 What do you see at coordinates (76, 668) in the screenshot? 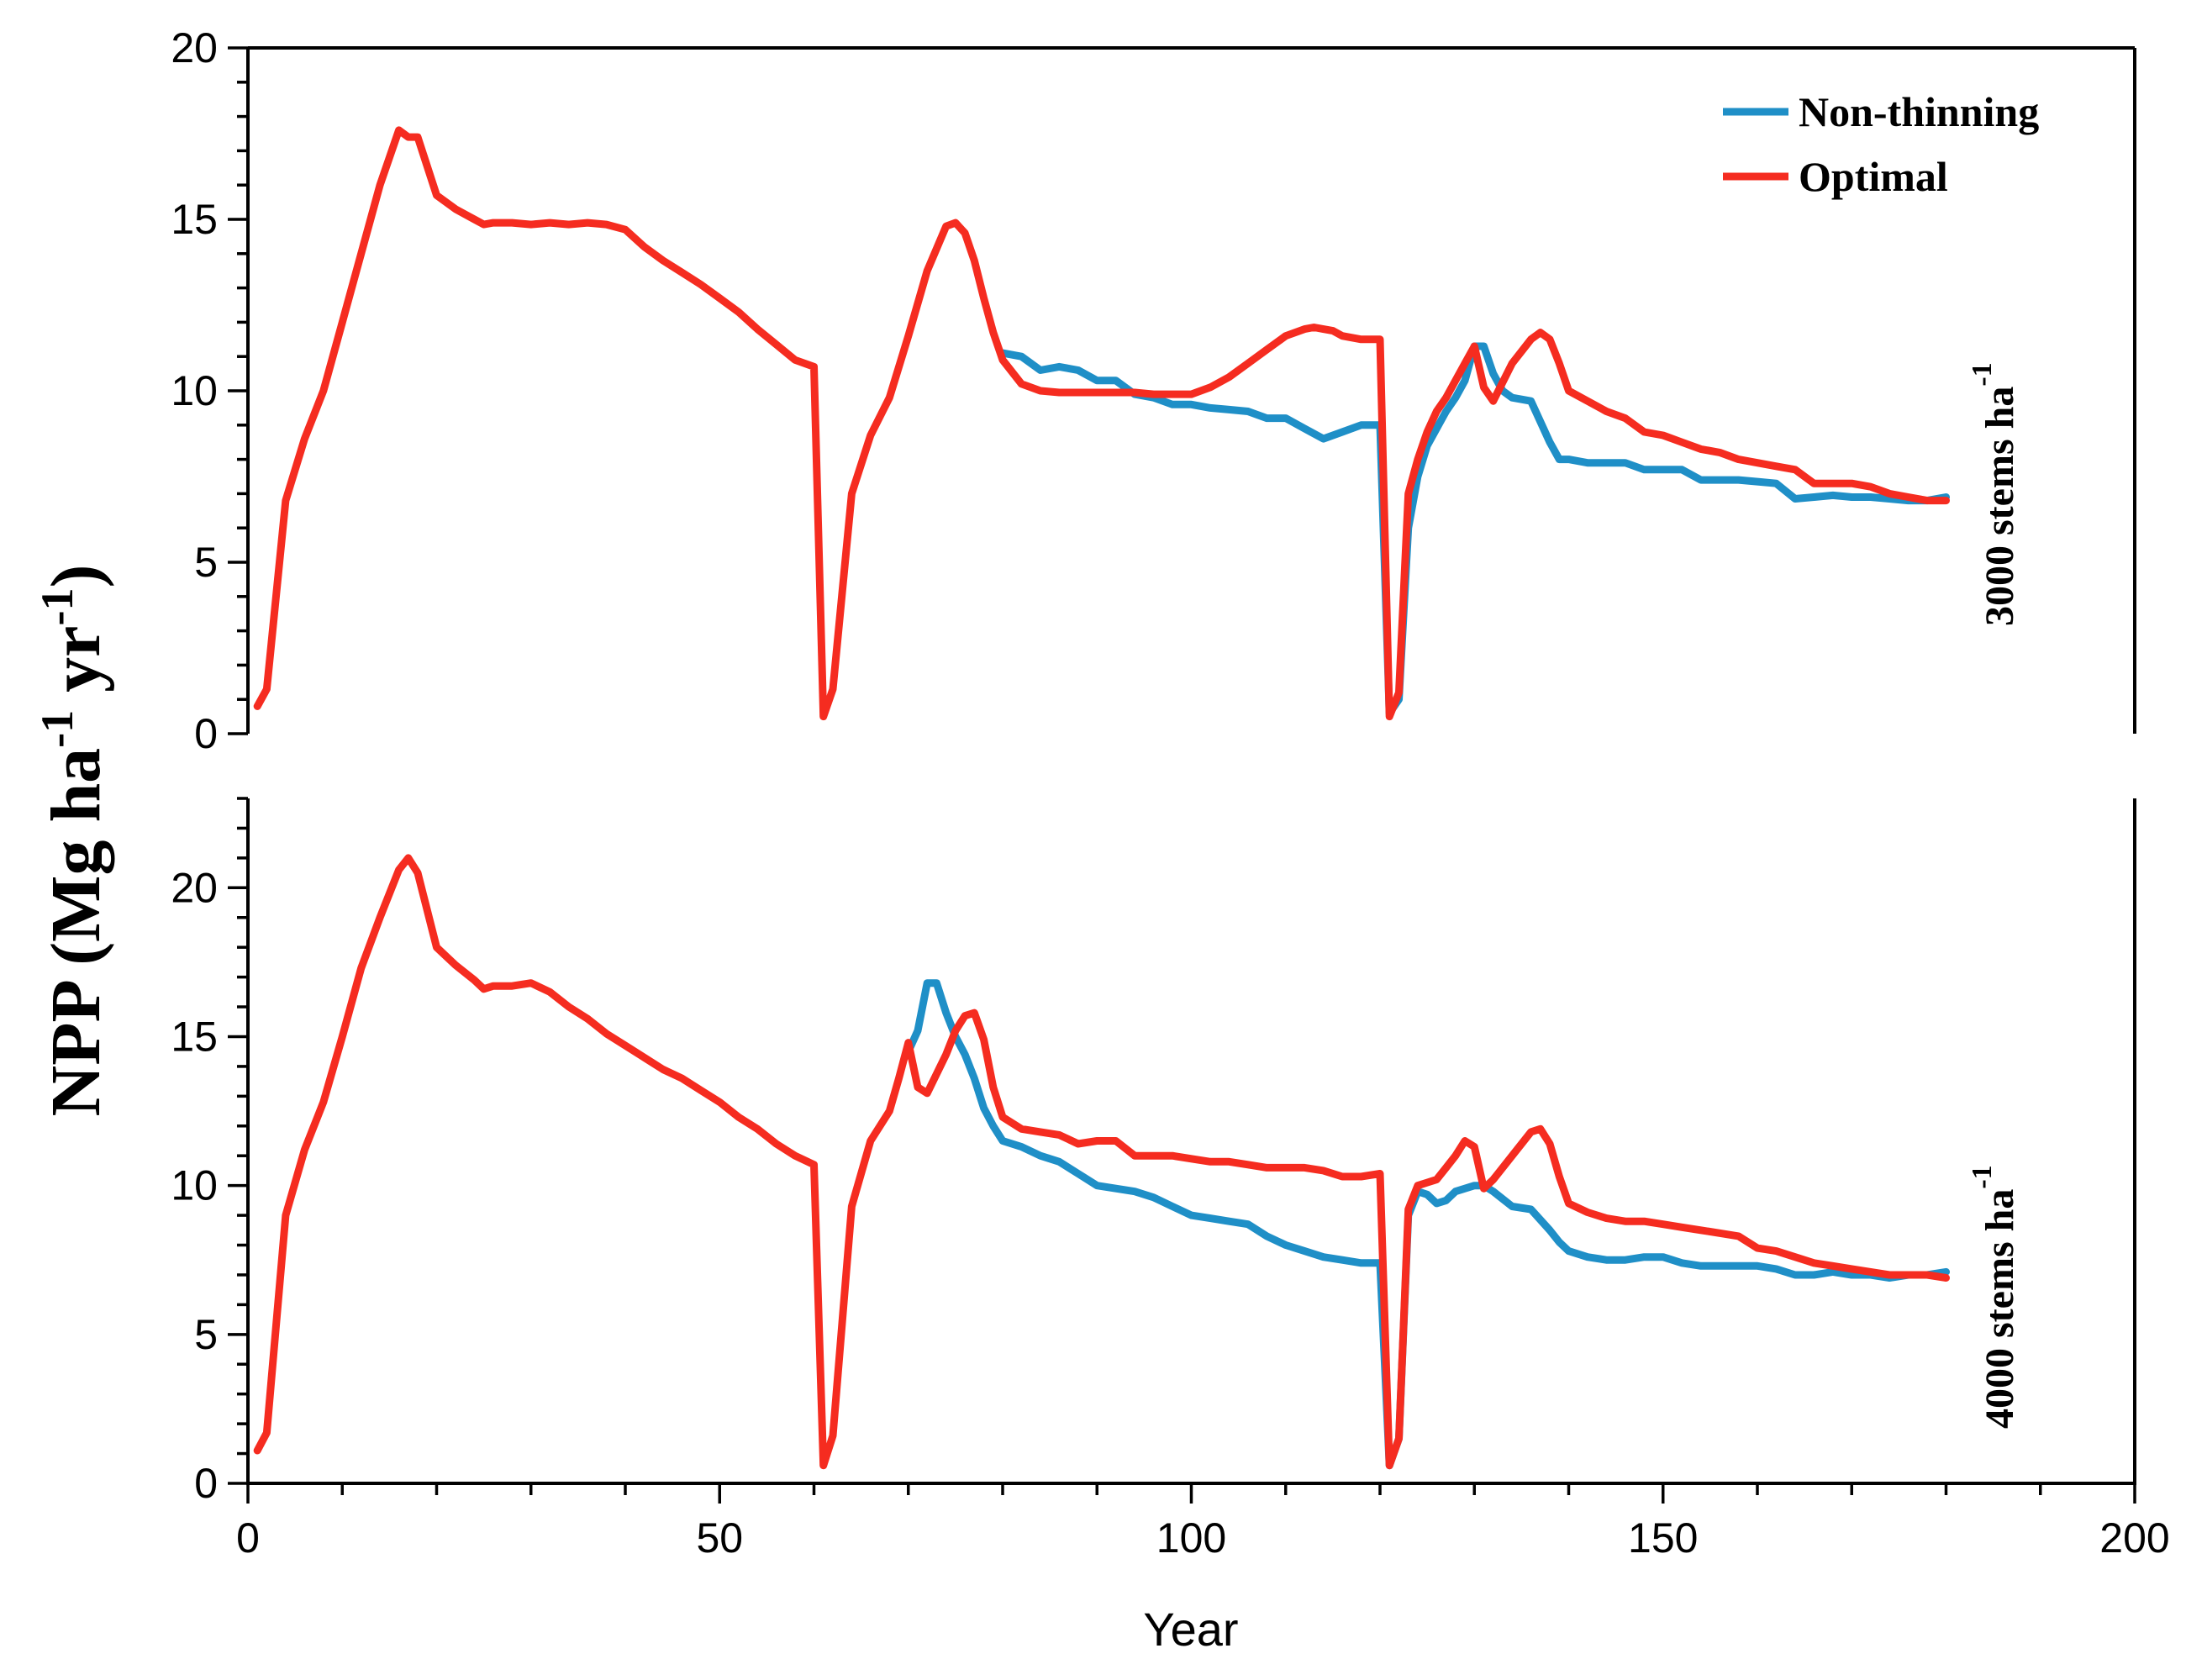
I see `ylabel-mid: yr` at bounding box center [76, 668].